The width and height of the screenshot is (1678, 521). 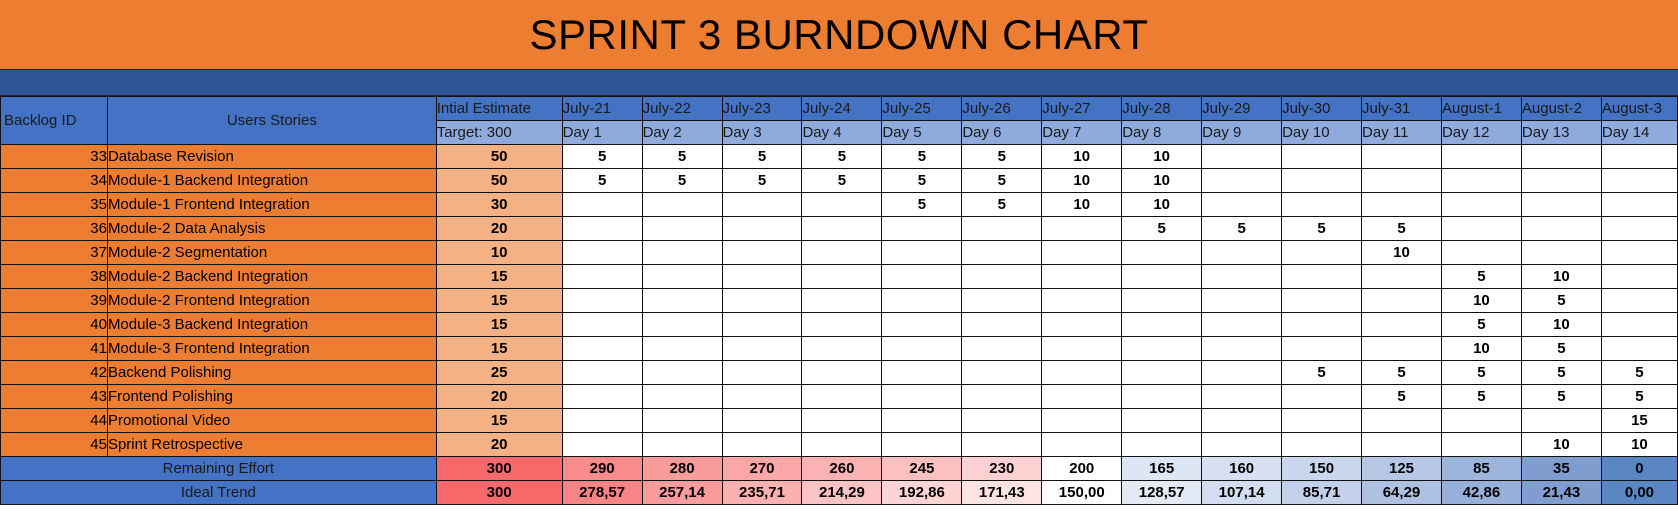 I want to click on remaining-effort-row-value: 290, so click(x=602, y=468).